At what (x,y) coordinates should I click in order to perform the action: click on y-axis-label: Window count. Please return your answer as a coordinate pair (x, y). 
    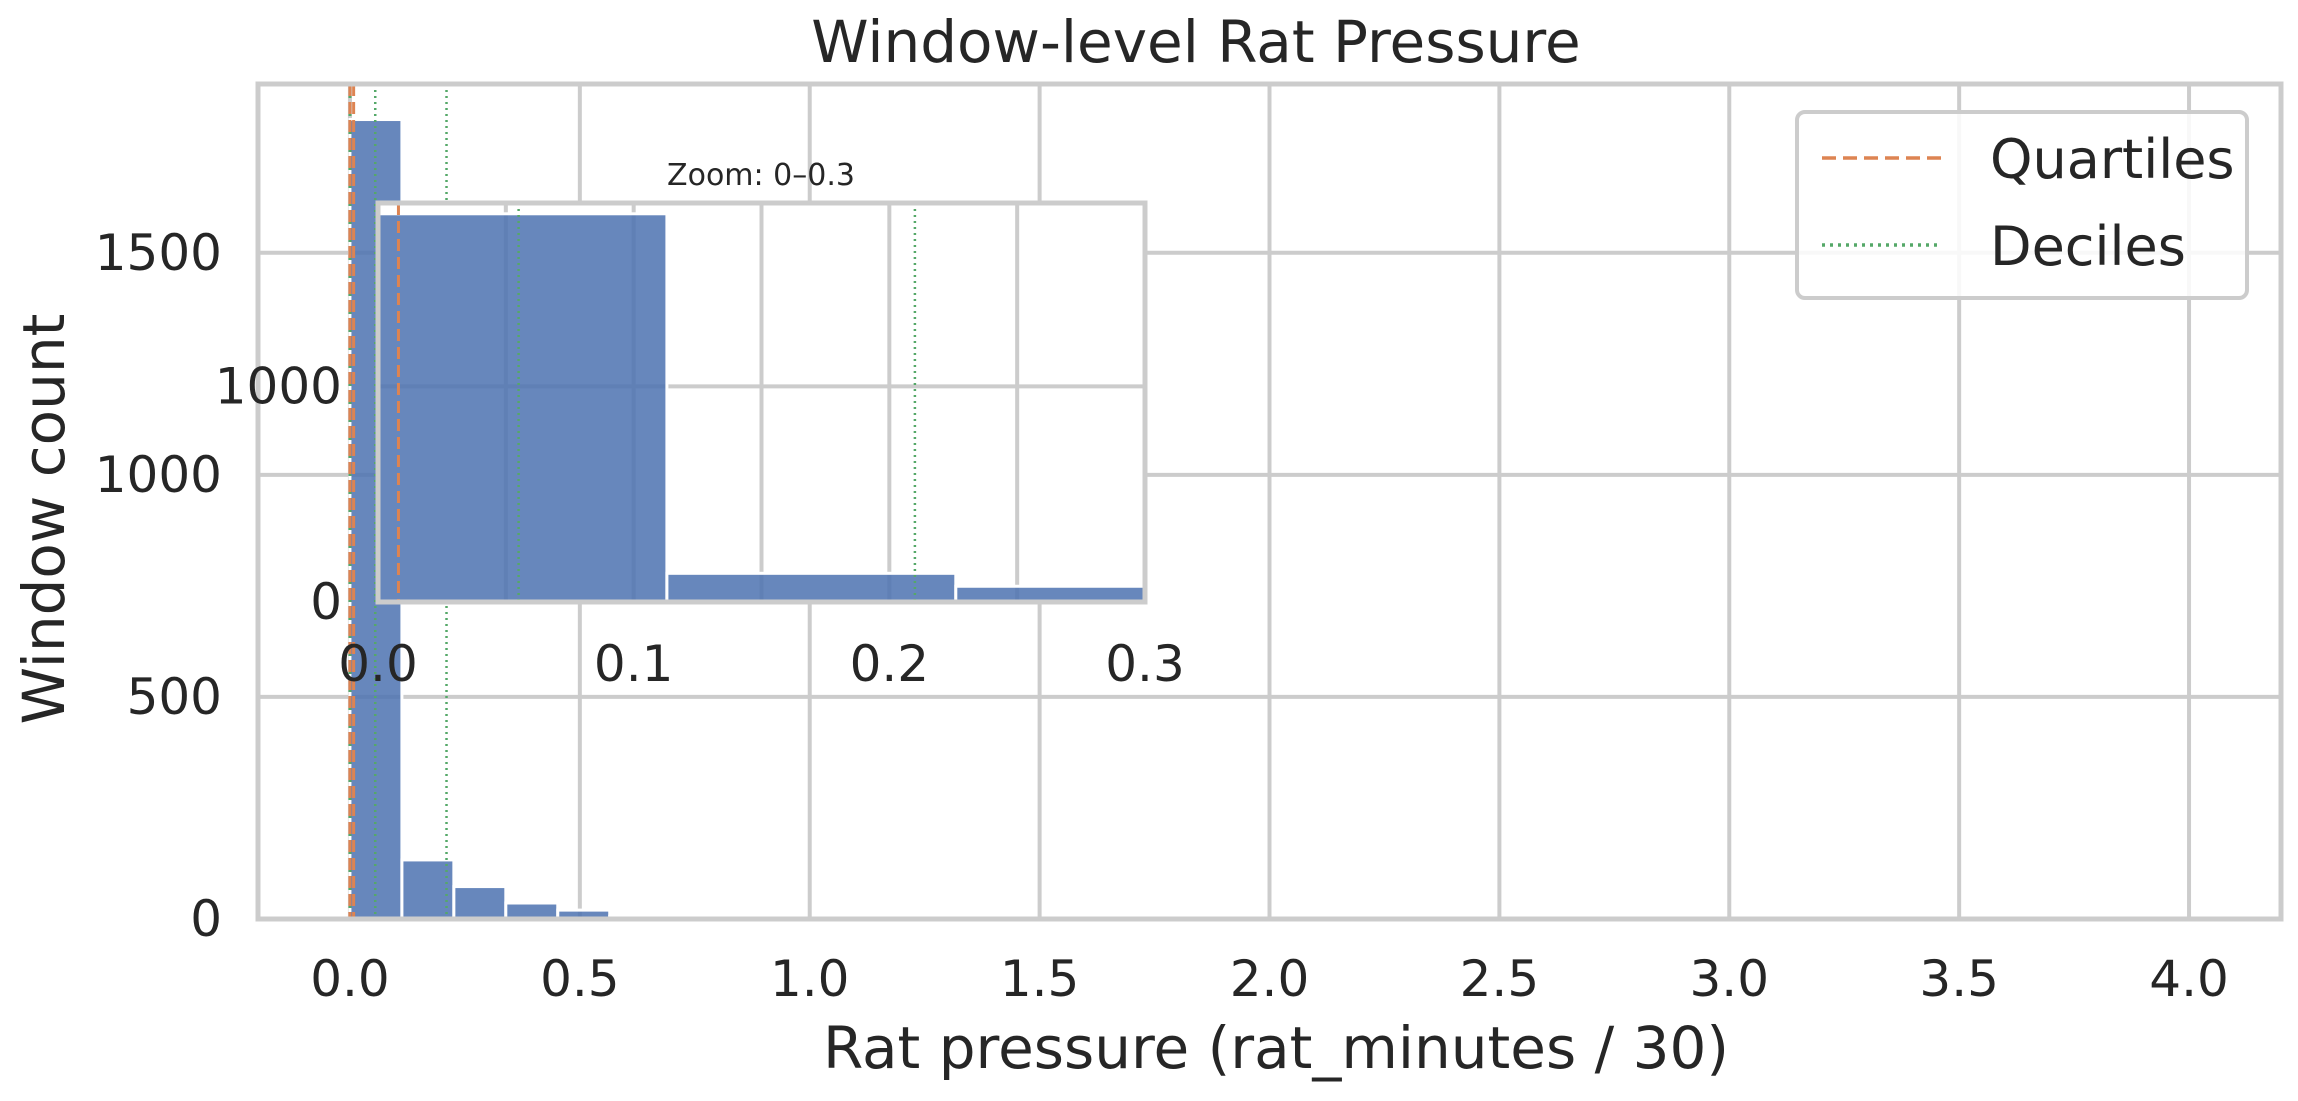
    Looking at the image, I should click on (44, 519).